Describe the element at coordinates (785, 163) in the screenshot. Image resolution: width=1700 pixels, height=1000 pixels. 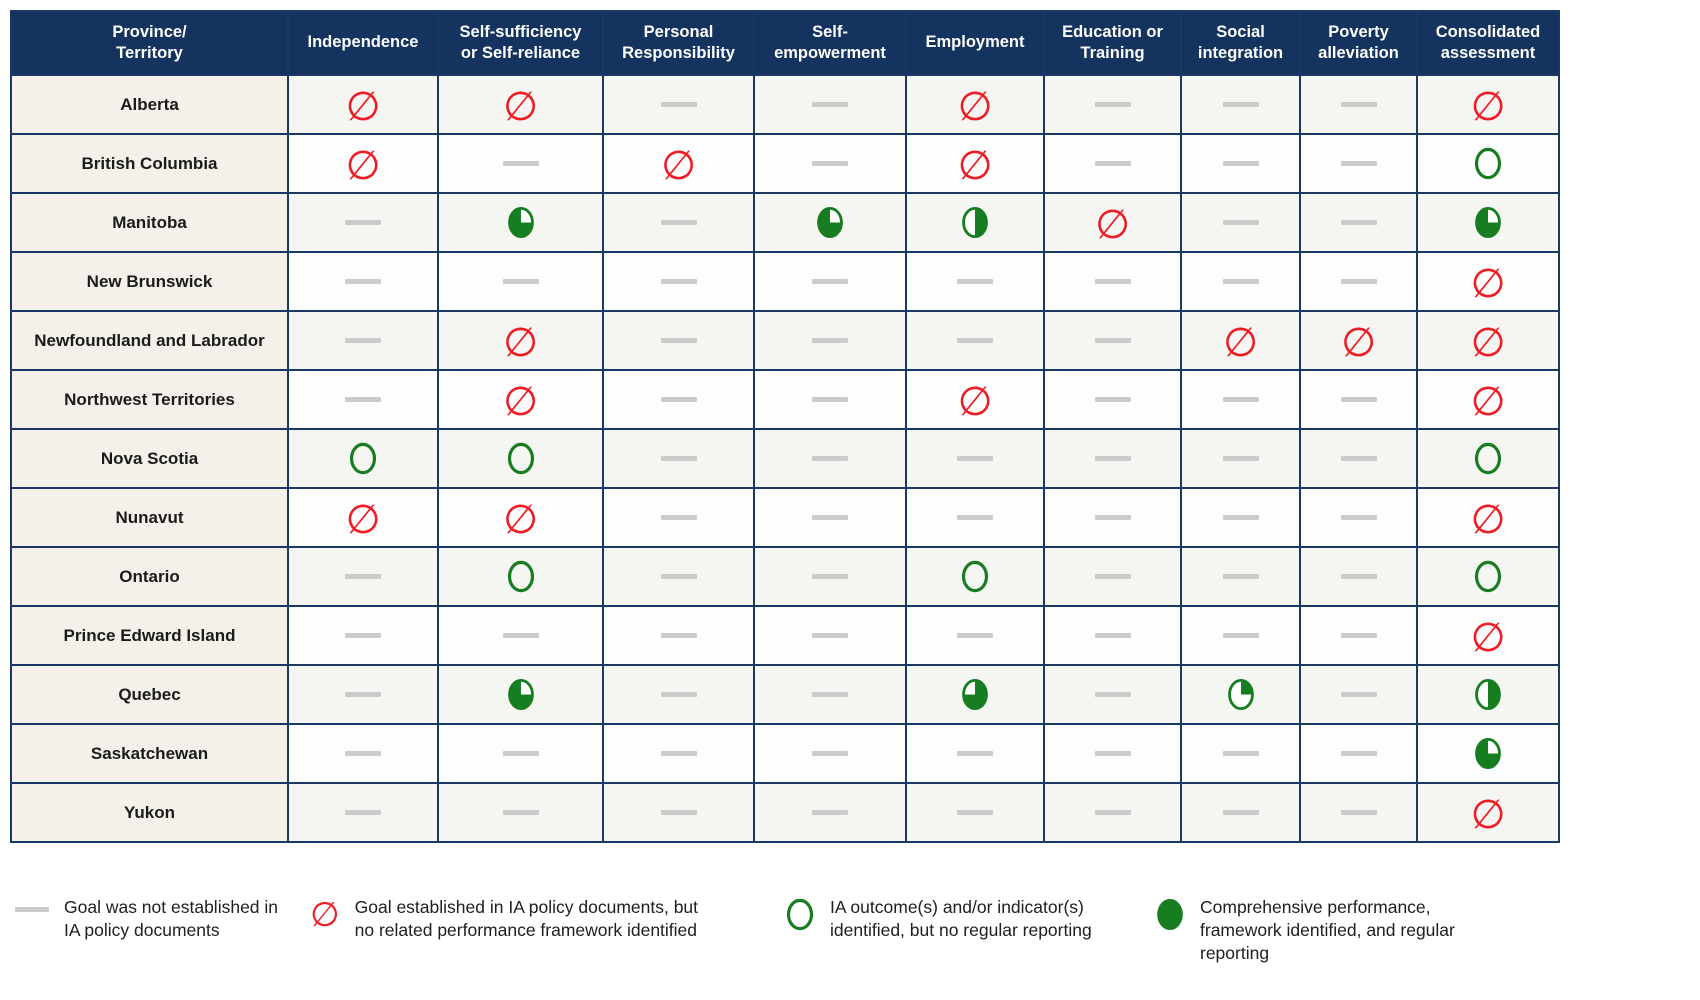
I see `table-row: British Columbia ∅ ∅ ∅` at that location.